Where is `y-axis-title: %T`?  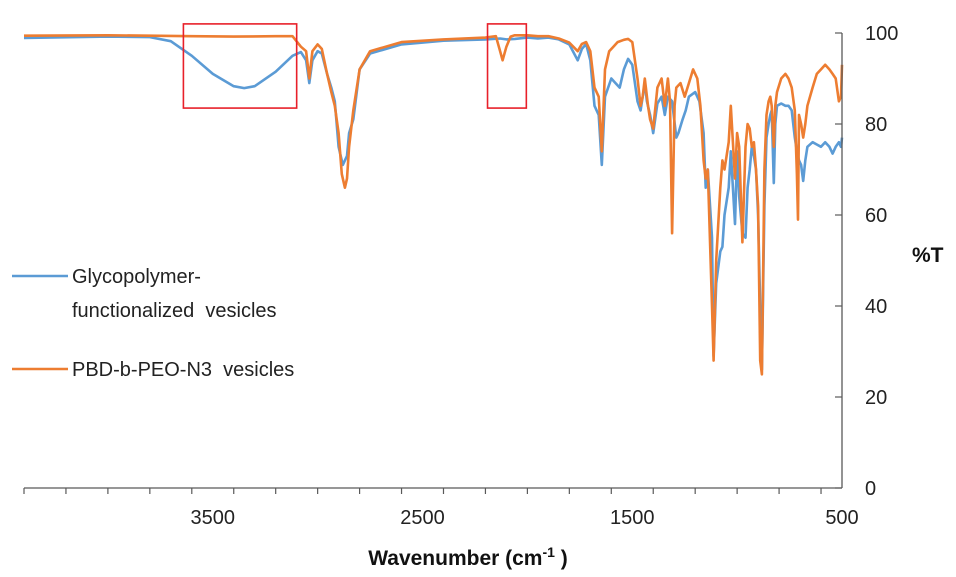 y-axis-title: %T is located at coordinates (928, 255).